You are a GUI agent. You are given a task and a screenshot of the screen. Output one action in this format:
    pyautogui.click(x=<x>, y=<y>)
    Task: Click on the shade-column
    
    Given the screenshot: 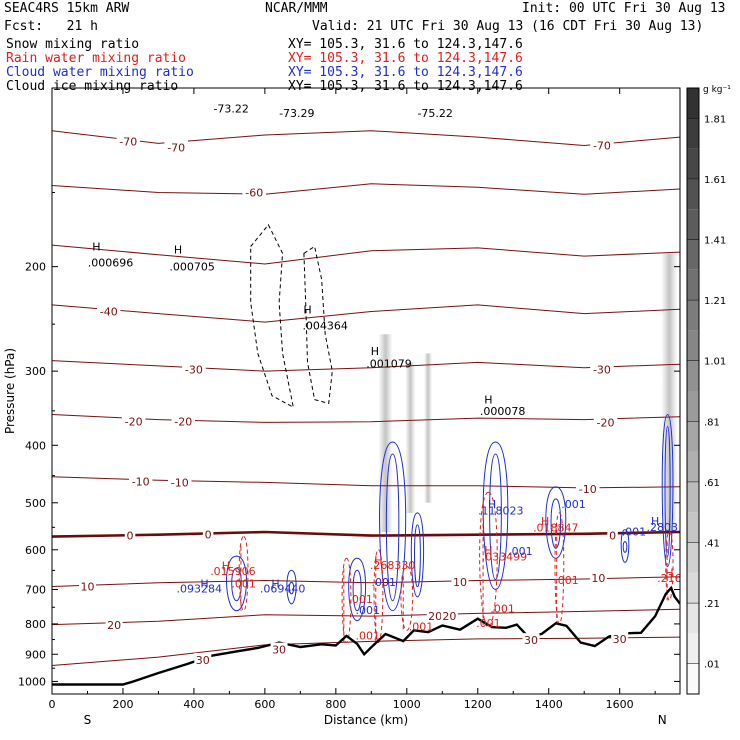 What is the action you would take?
    pyautogui.click(x=385, y=433)
    